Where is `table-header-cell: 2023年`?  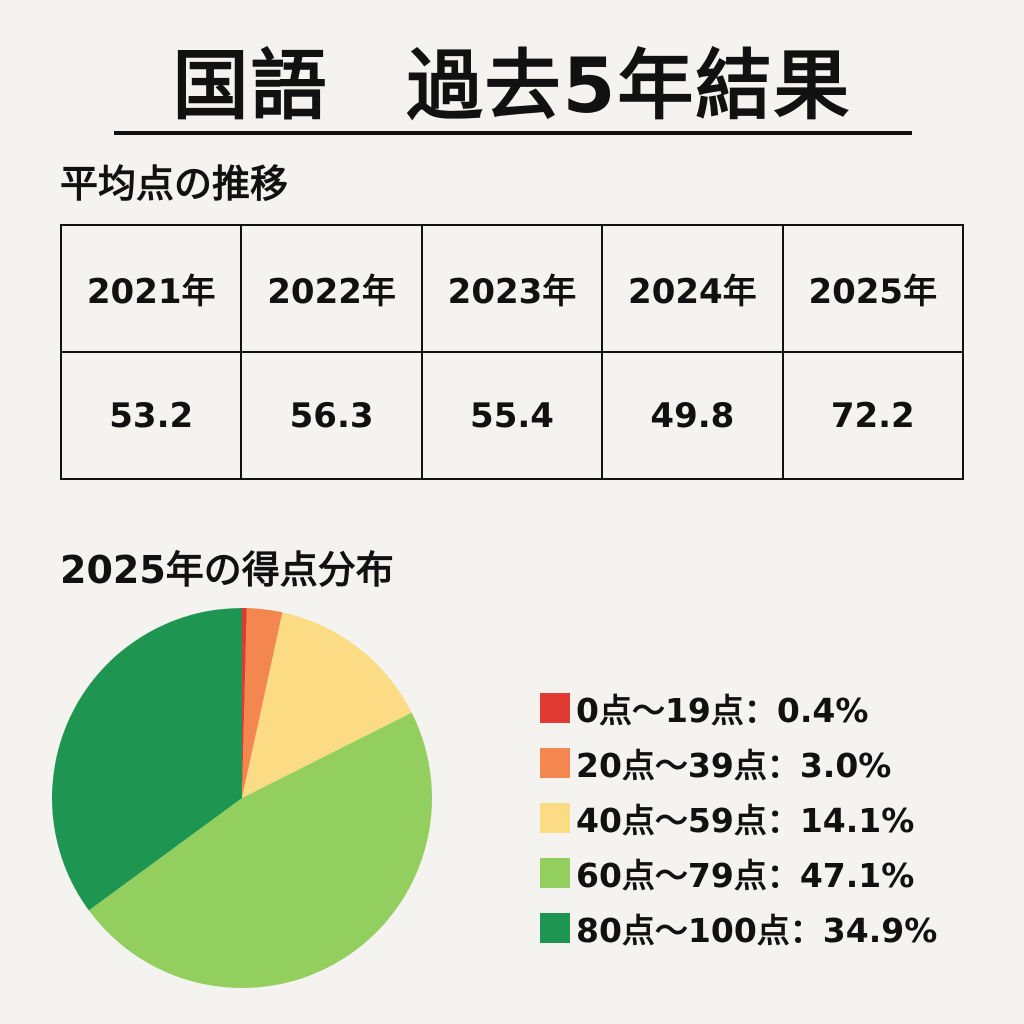
table-header-cell: 2023年 is located at coordinates (512, 288).